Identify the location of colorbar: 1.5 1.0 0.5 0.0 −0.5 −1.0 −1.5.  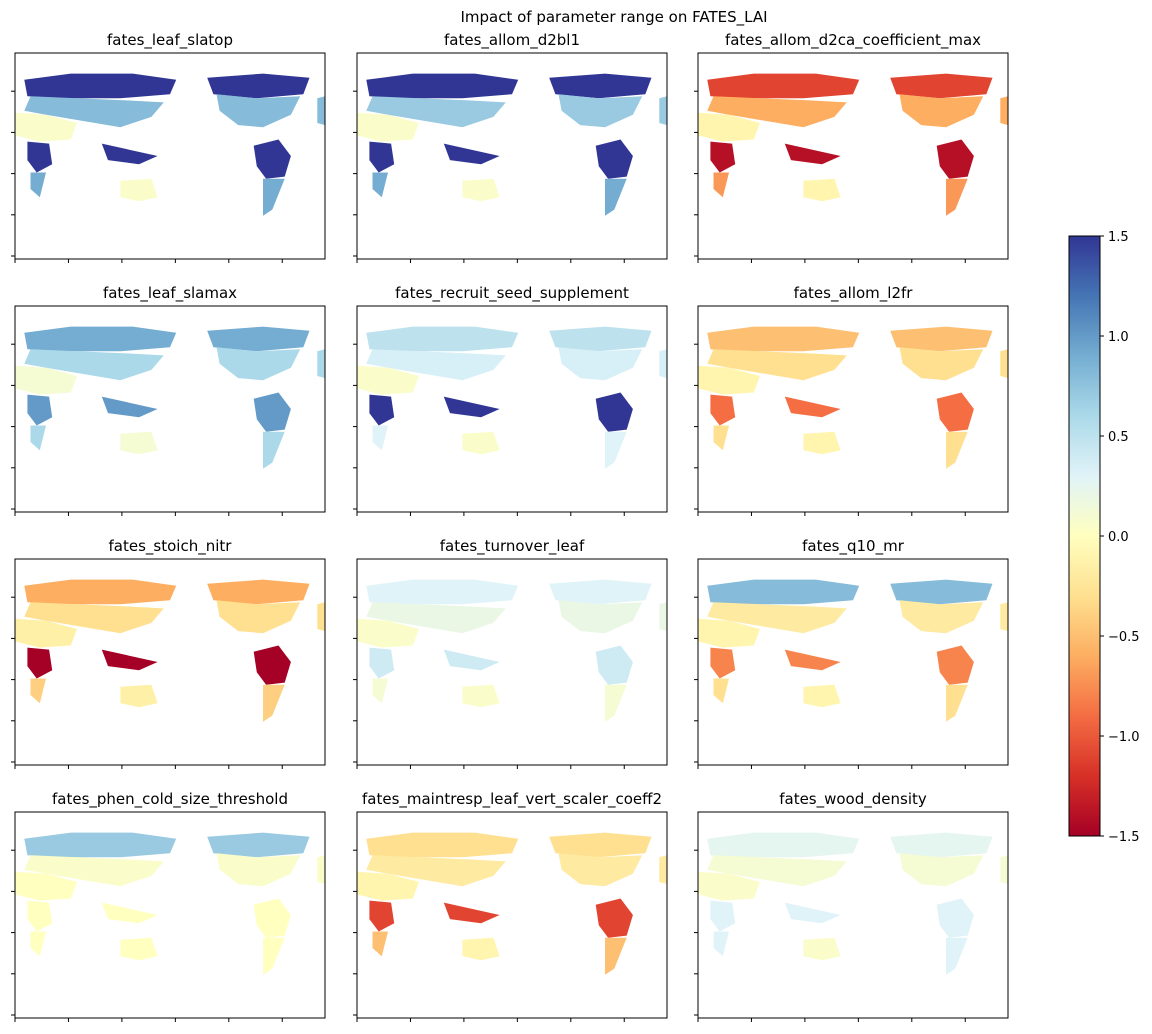
(1104, 537).